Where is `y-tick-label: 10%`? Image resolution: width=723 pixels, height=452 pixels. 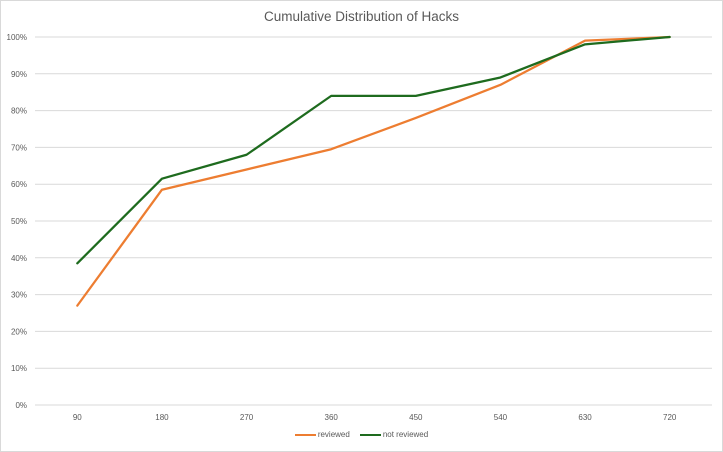 y-tick-label: 10% is located at coordinates (19, 368).